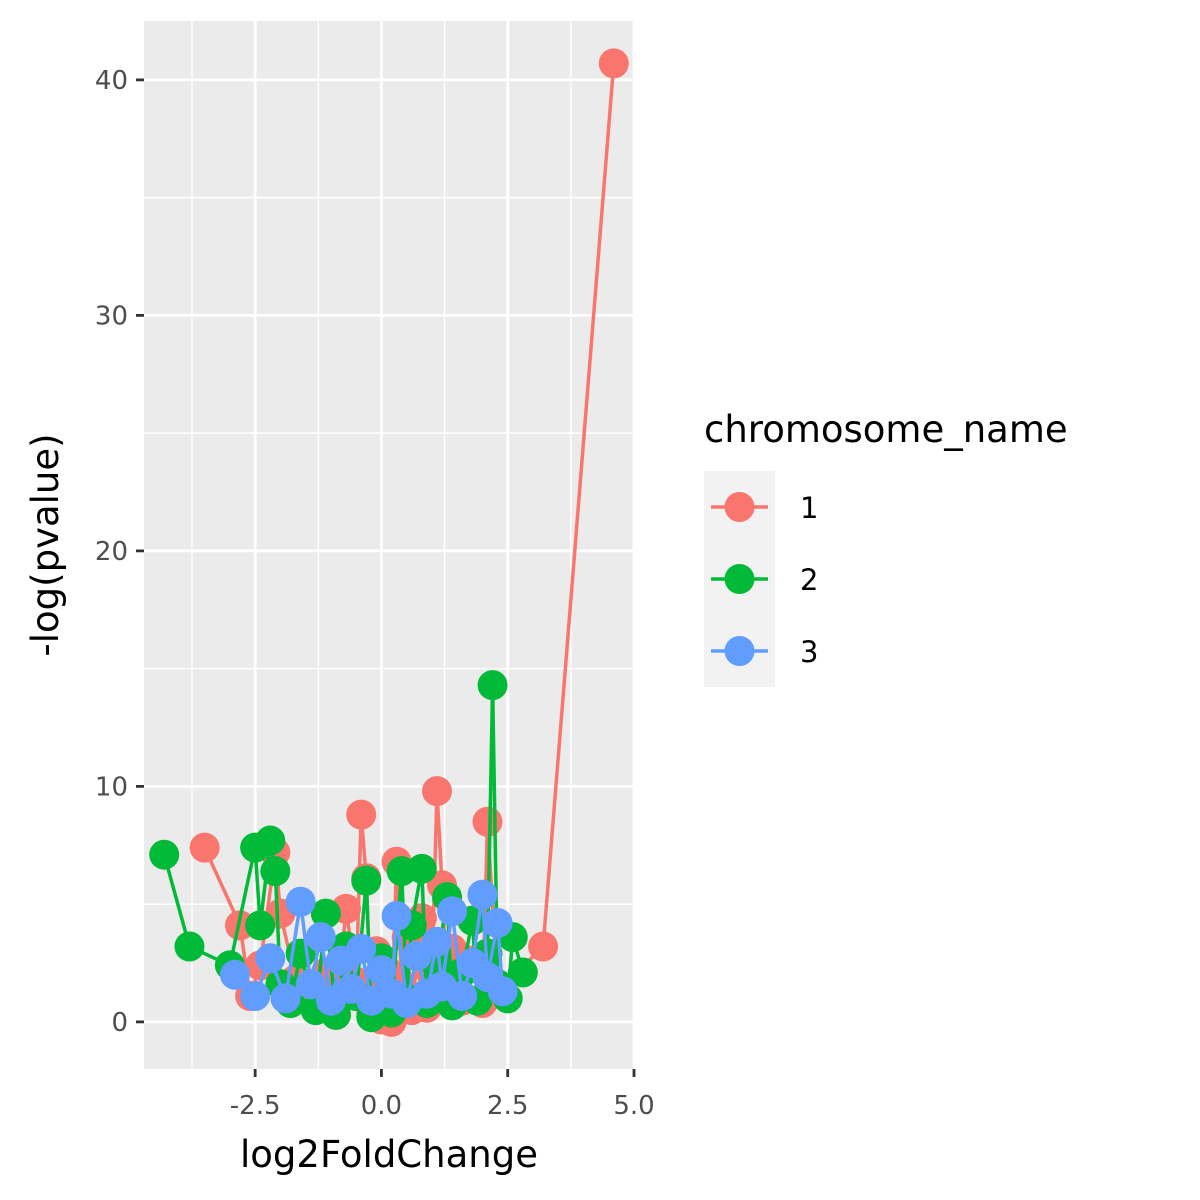 The height and width of the screenshot is (1200, 1200). I want to click on y-tick-labels: 0 10 20 30 40, so click(111, 552).